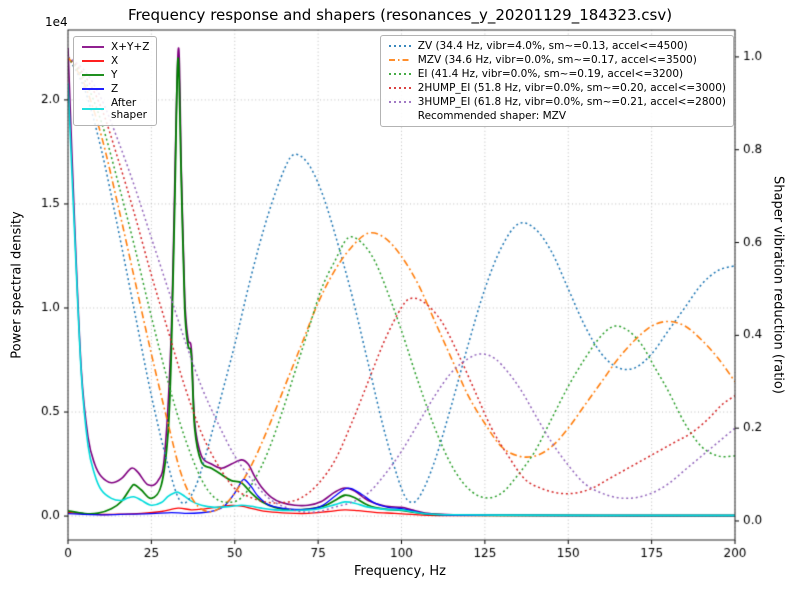 The height and width of the screenshot is (600, 800). Describe the element at coordinates (129, 109) in the screenshot. I see `legend-label-after-shaper: After shaper` at that location.